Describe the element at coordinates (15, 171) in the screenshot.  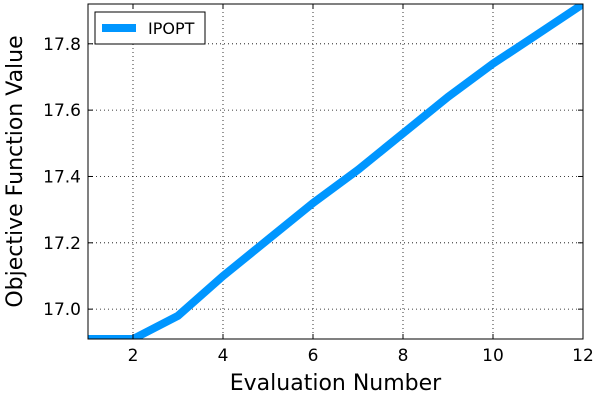
I see `y-axis-label: Objective Function Value` at that location.